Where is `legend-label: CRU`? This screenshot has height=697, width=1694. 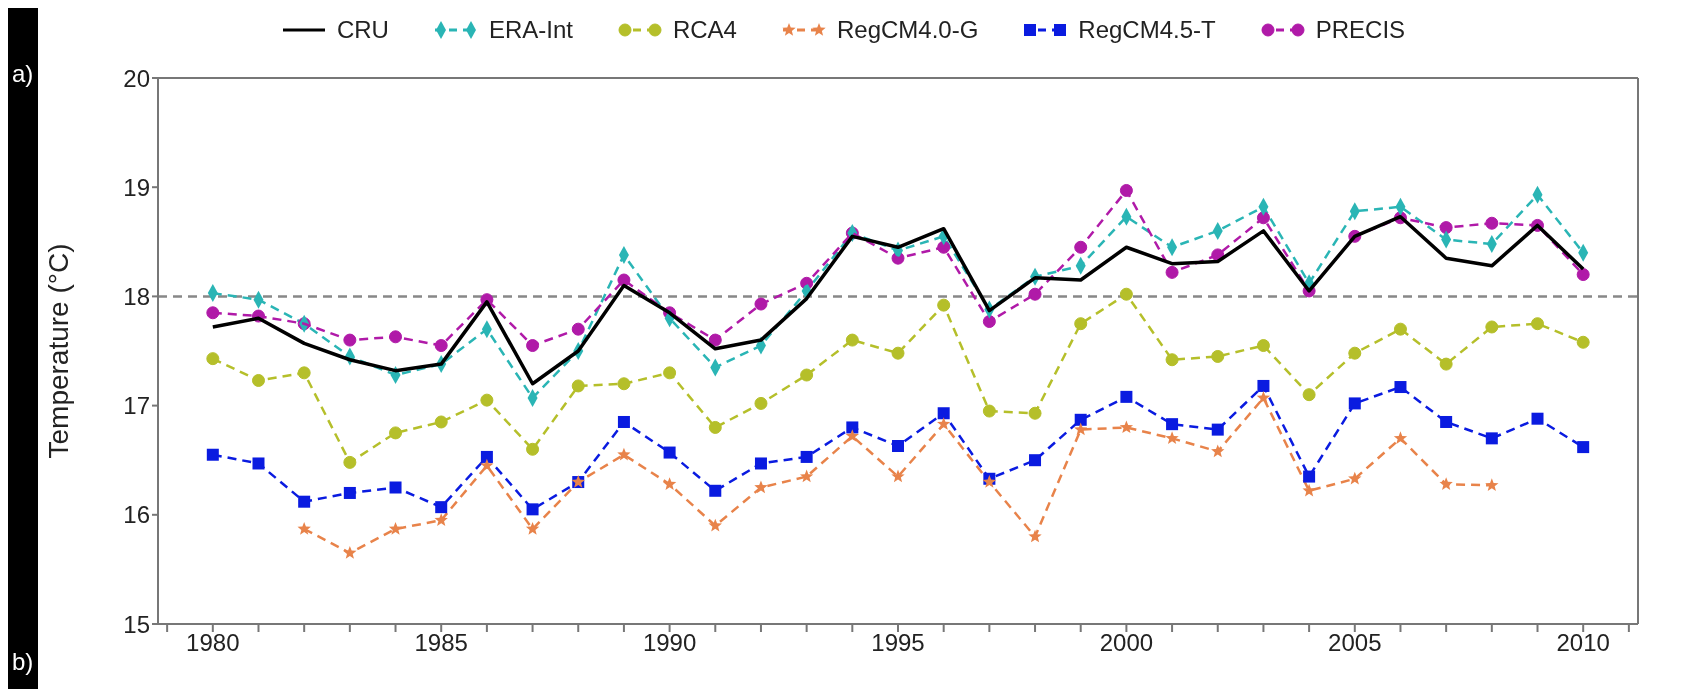 legend-label: CRU is located at coordinates (362, 30).